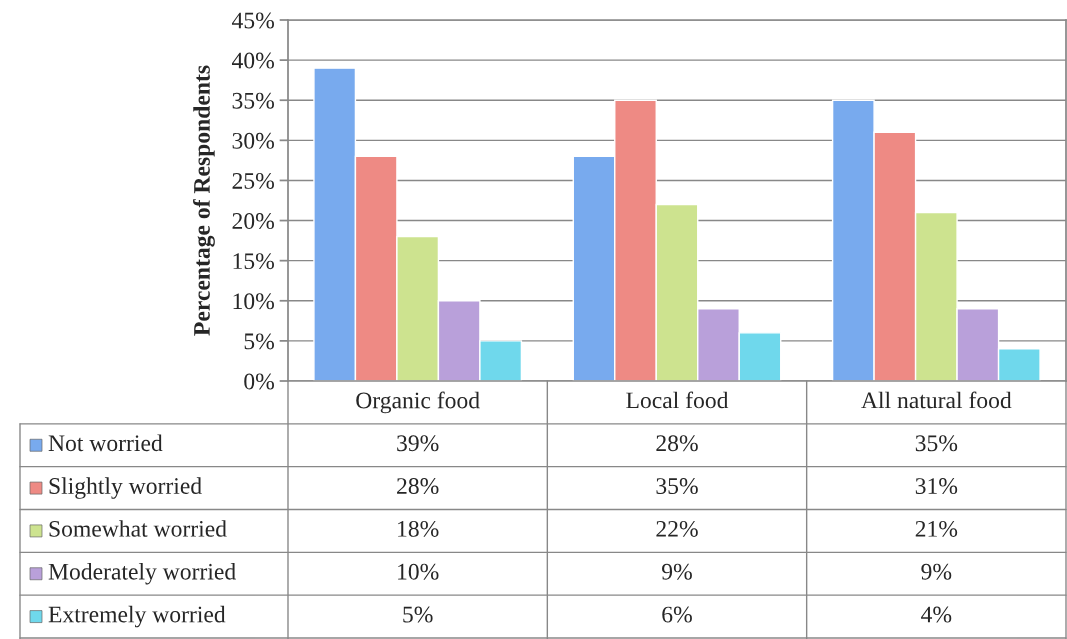 This screenshot has height=639, width=1067. Describe the element at coordinates (137, 616) in the screenshot. I see `legend-label: Extremely worried` at that location.